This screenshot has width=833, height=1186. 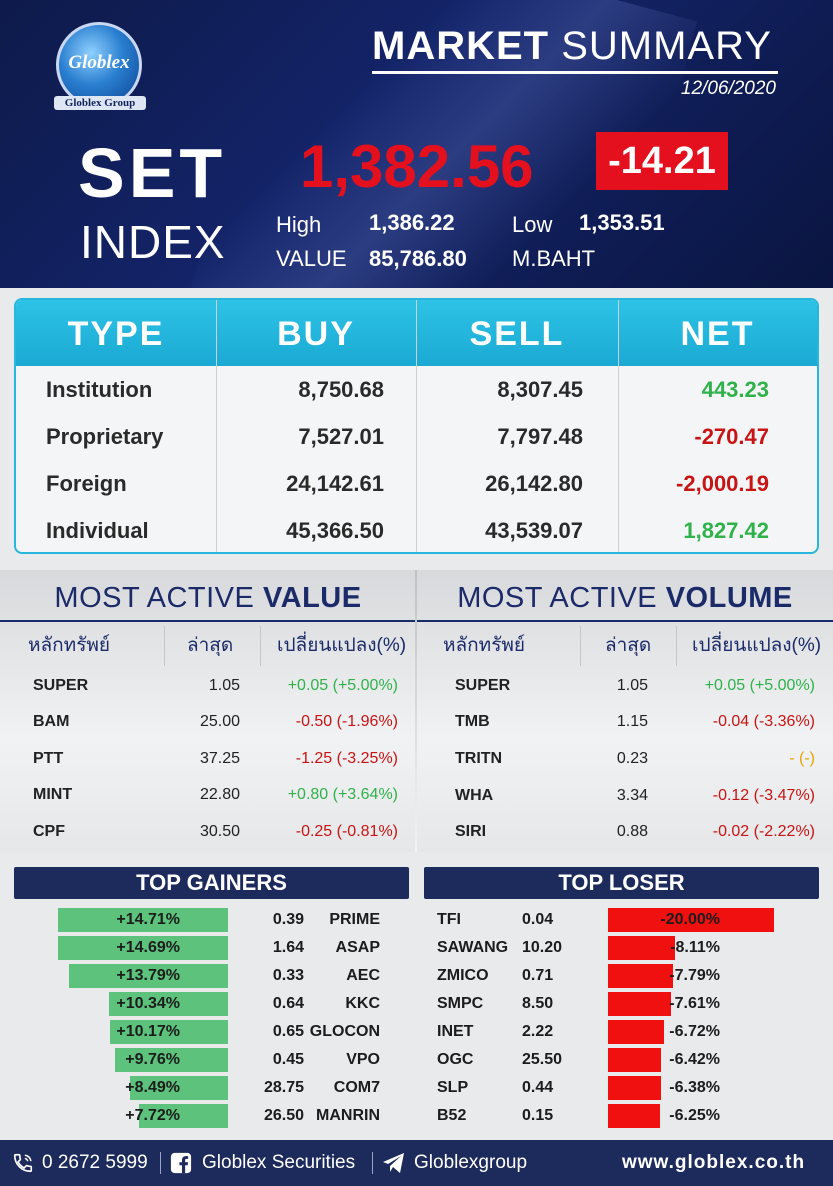 What do you see at coordinates (341, 389) in the screenshot?
I see `row-buy: 8,750.68` at bounding box center [341, 389].